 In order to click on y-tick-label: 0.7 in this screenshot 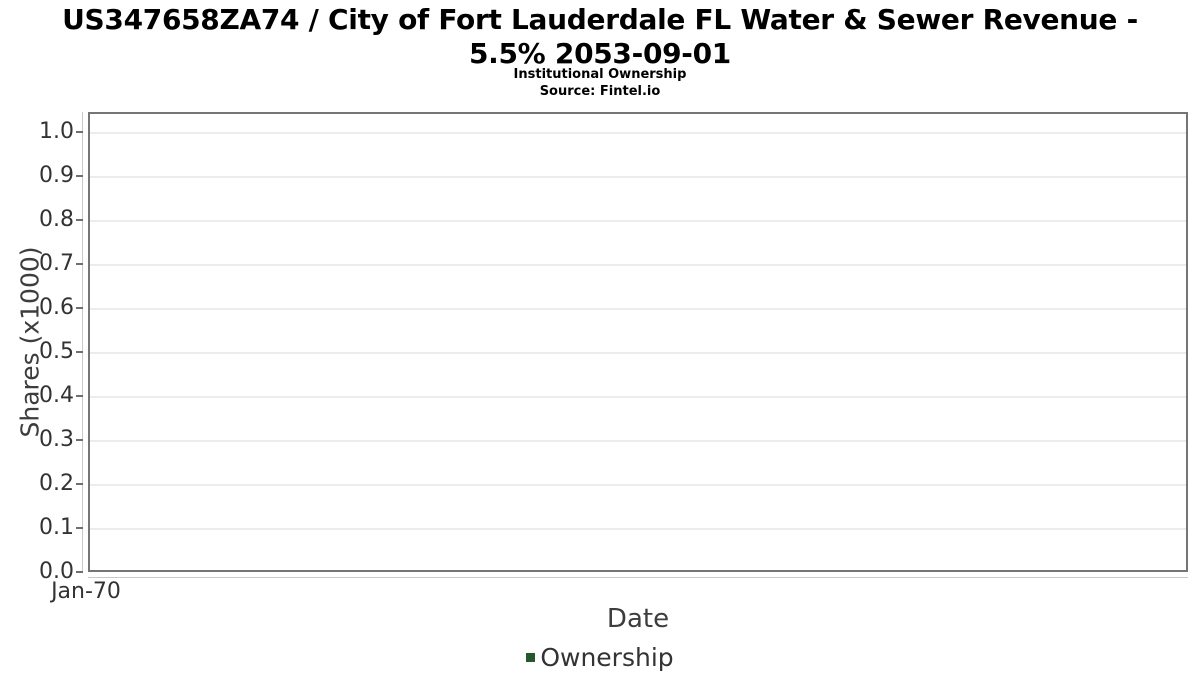, I will do `click(56, 263)`.